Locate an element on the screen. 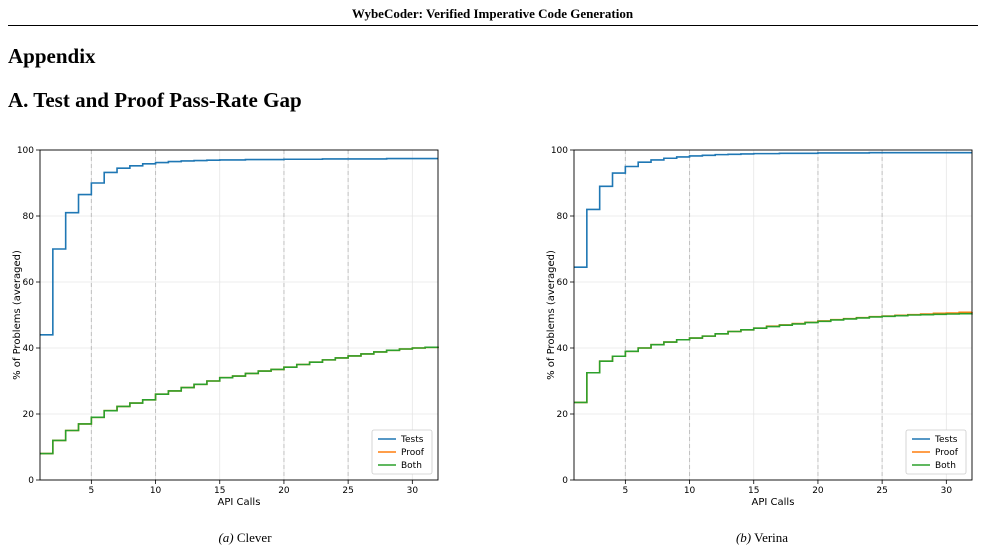 Image resolution: width=985 pixels, height=550 pixels. caption-text: Verina is located at coordinates (771, 537).